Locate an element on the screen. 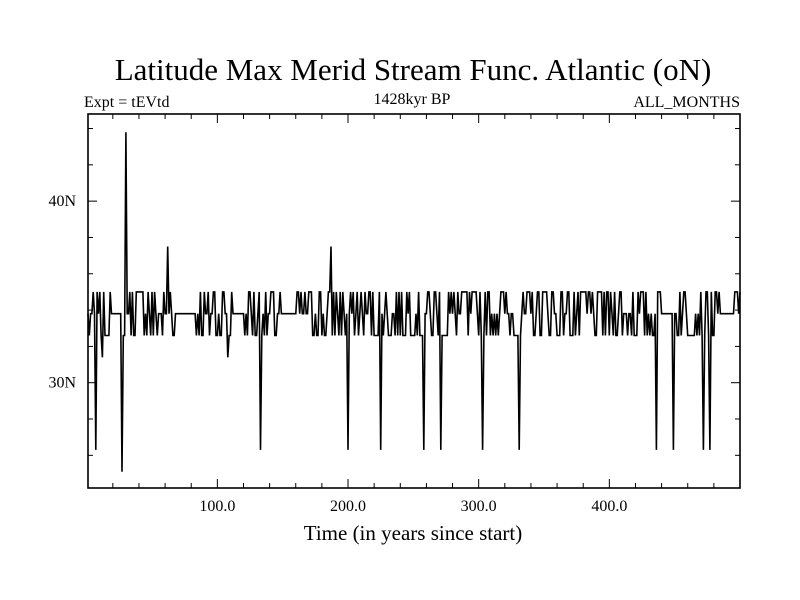  months-label: ALL_MONTHS is located at coordinates (686, 102).